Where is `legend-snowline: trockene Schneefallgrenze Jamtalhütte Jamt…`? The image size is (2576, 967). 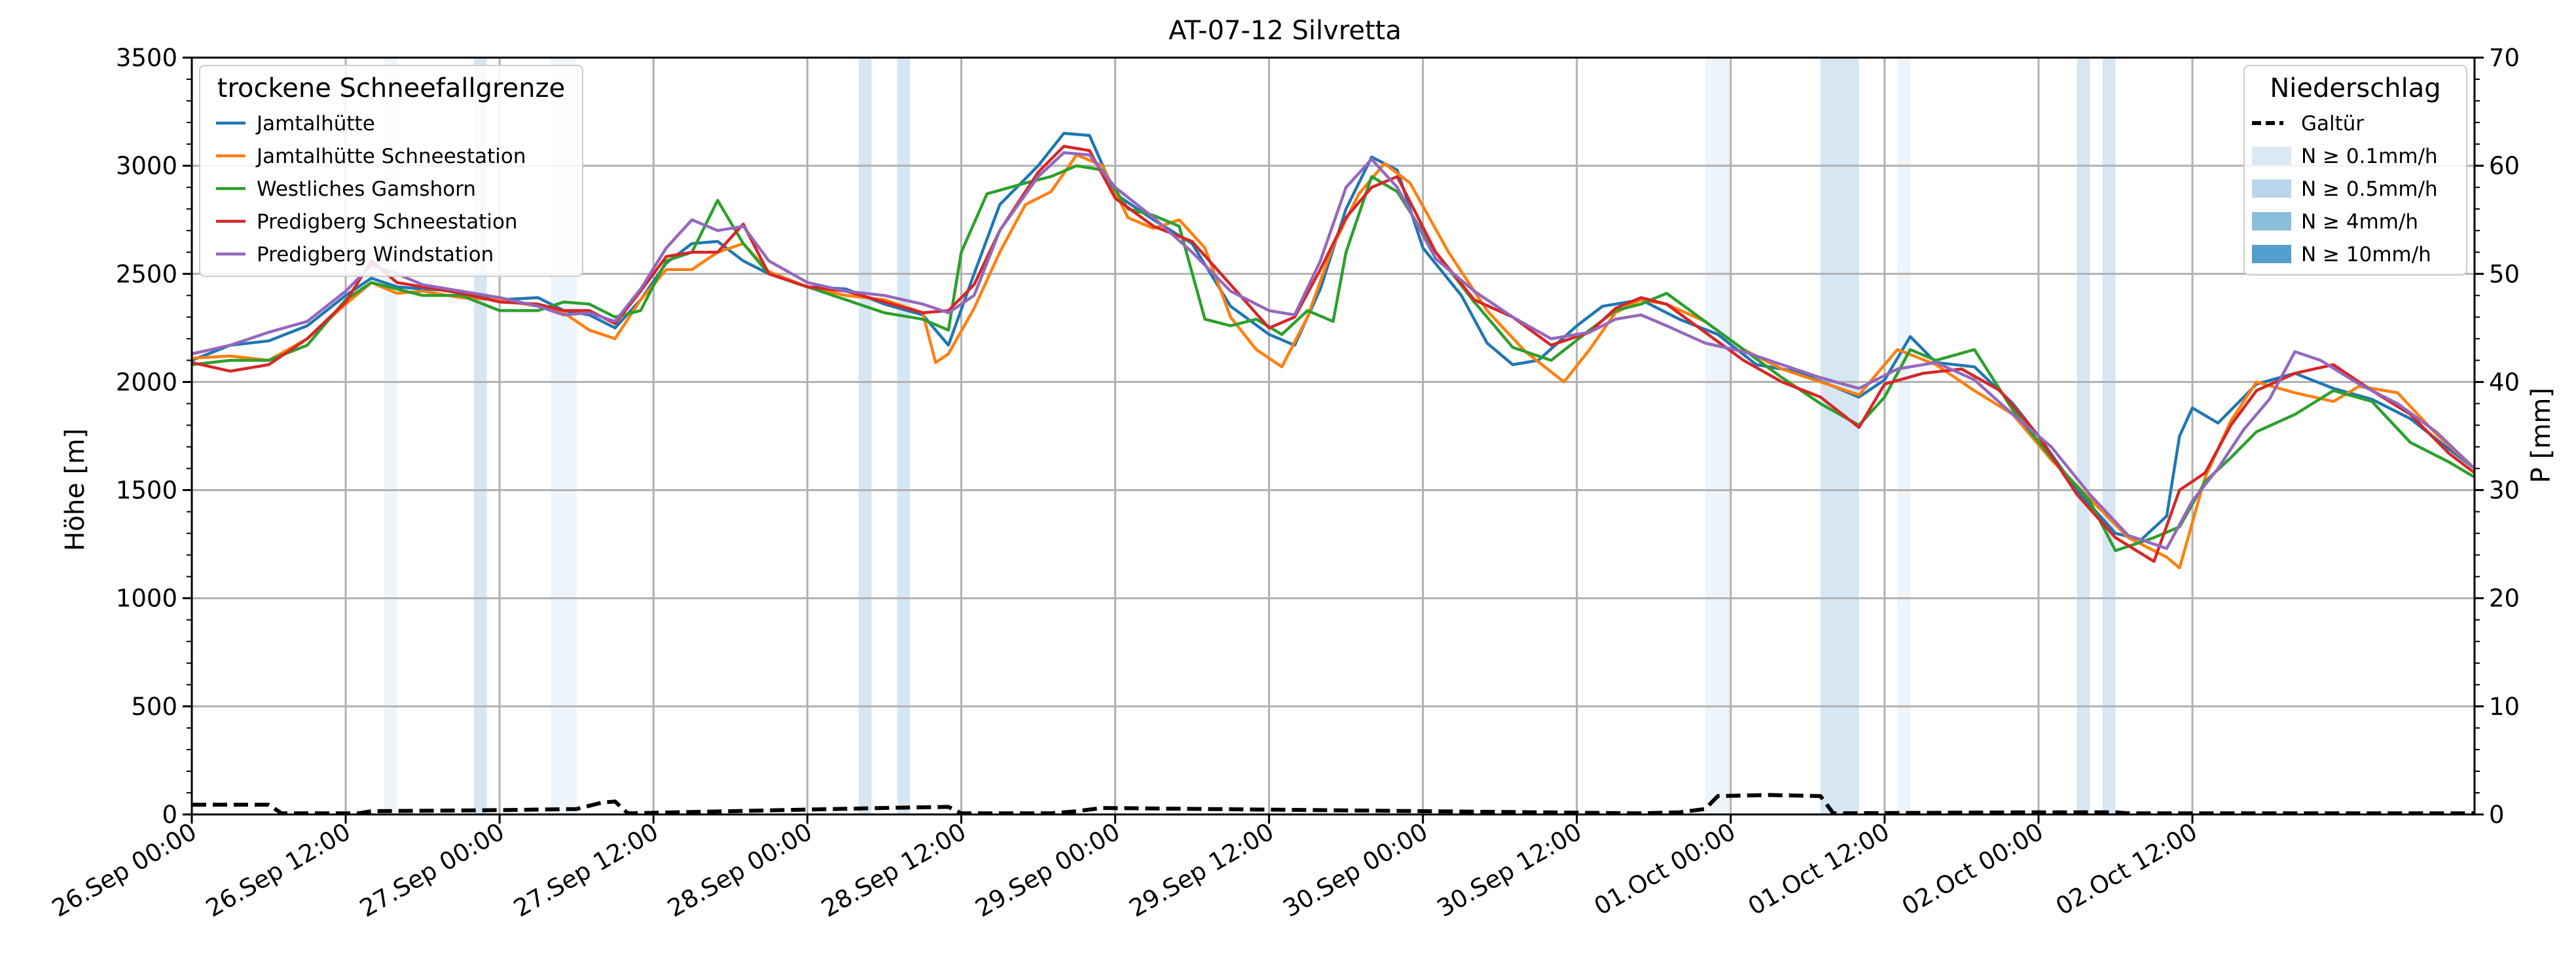 legend-snowline: trockene Schneefallgrenze Jamtalhütte Jamt… is located at coordinates (391, 171).